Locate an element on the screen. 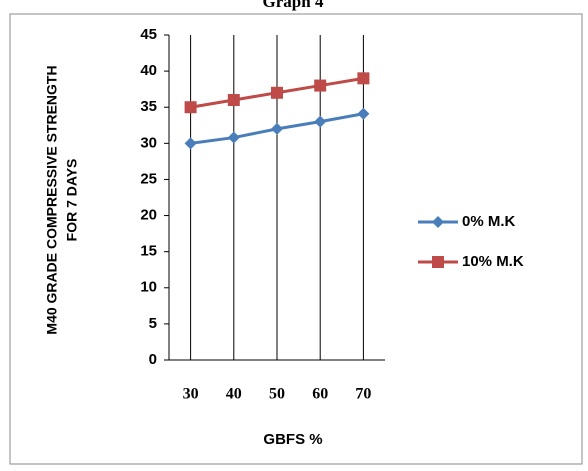  y-tick-label: 30 is located at coordinates (148, 142).